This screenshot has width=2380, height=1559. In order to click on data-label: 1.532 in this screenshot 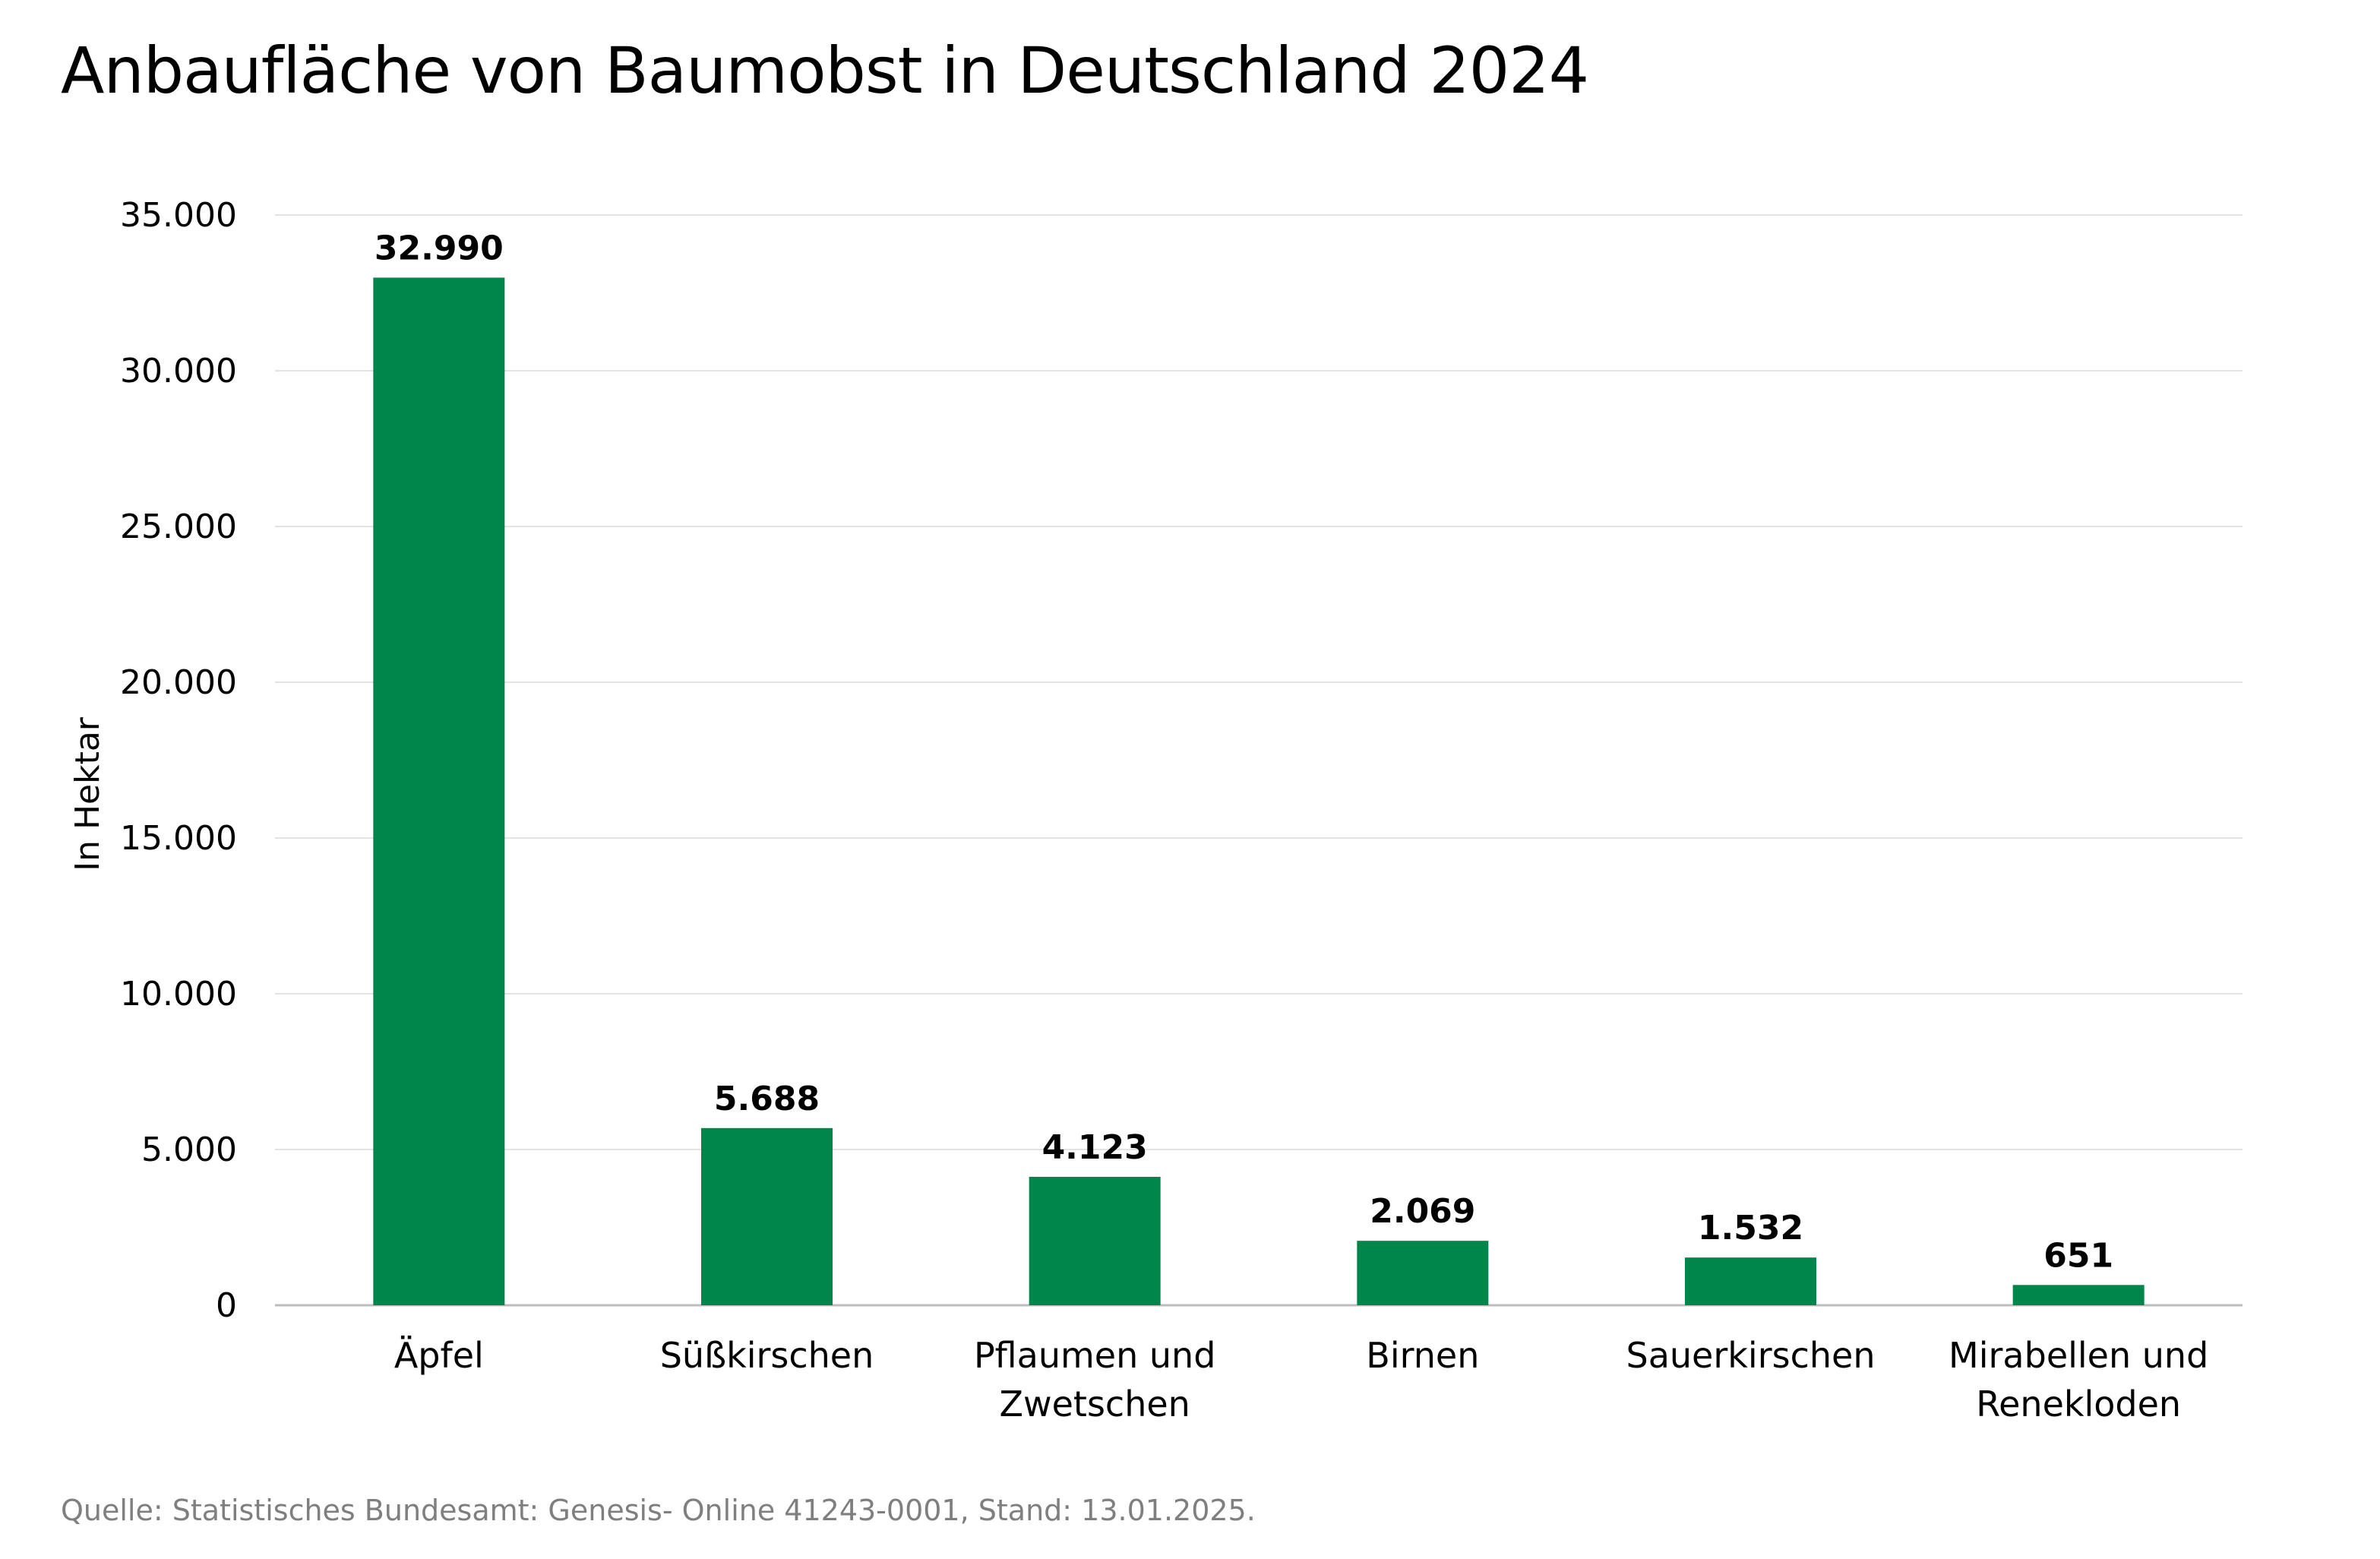, I will do `click(1750, 1229)`.